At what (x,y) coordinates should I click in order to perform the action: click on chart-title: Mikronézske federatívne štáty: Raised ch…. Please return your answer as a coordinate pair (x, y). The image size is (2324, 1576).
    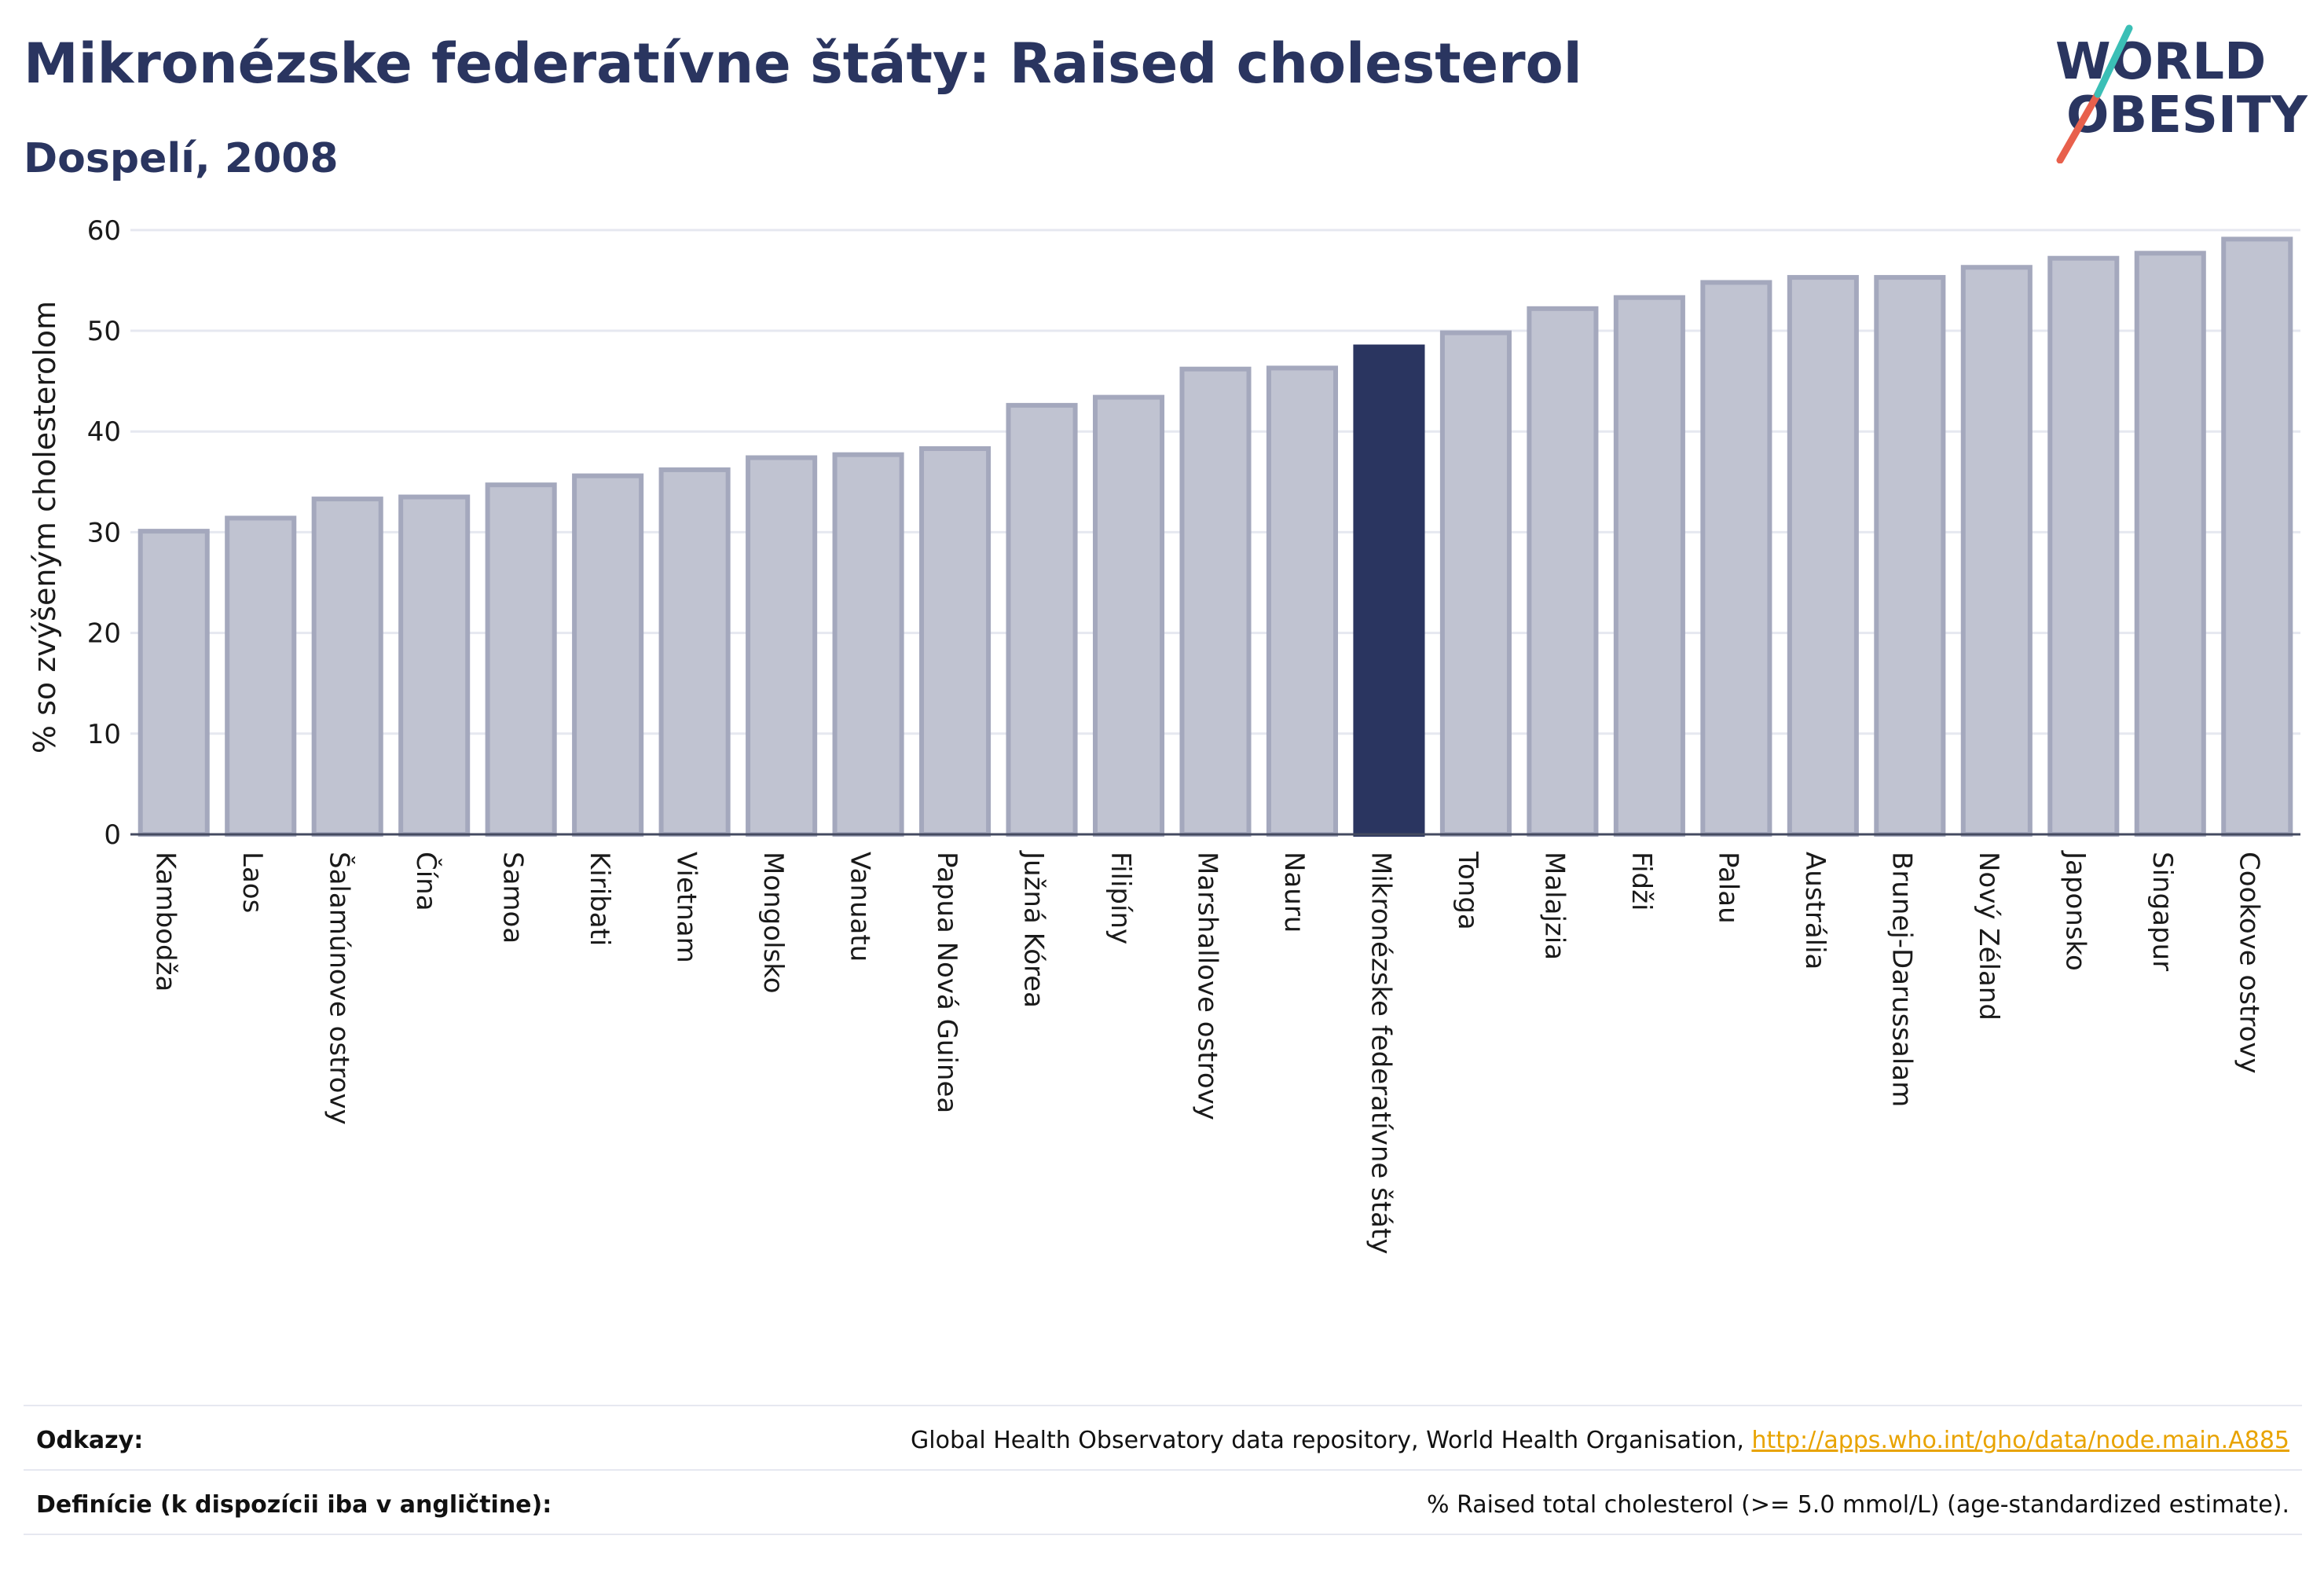
    Looking at the image, I should click on (803, 63).